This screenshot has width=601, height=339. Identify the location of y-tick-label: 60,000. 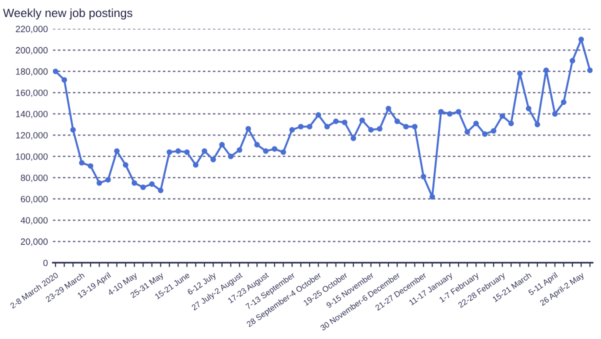
(34, 200).